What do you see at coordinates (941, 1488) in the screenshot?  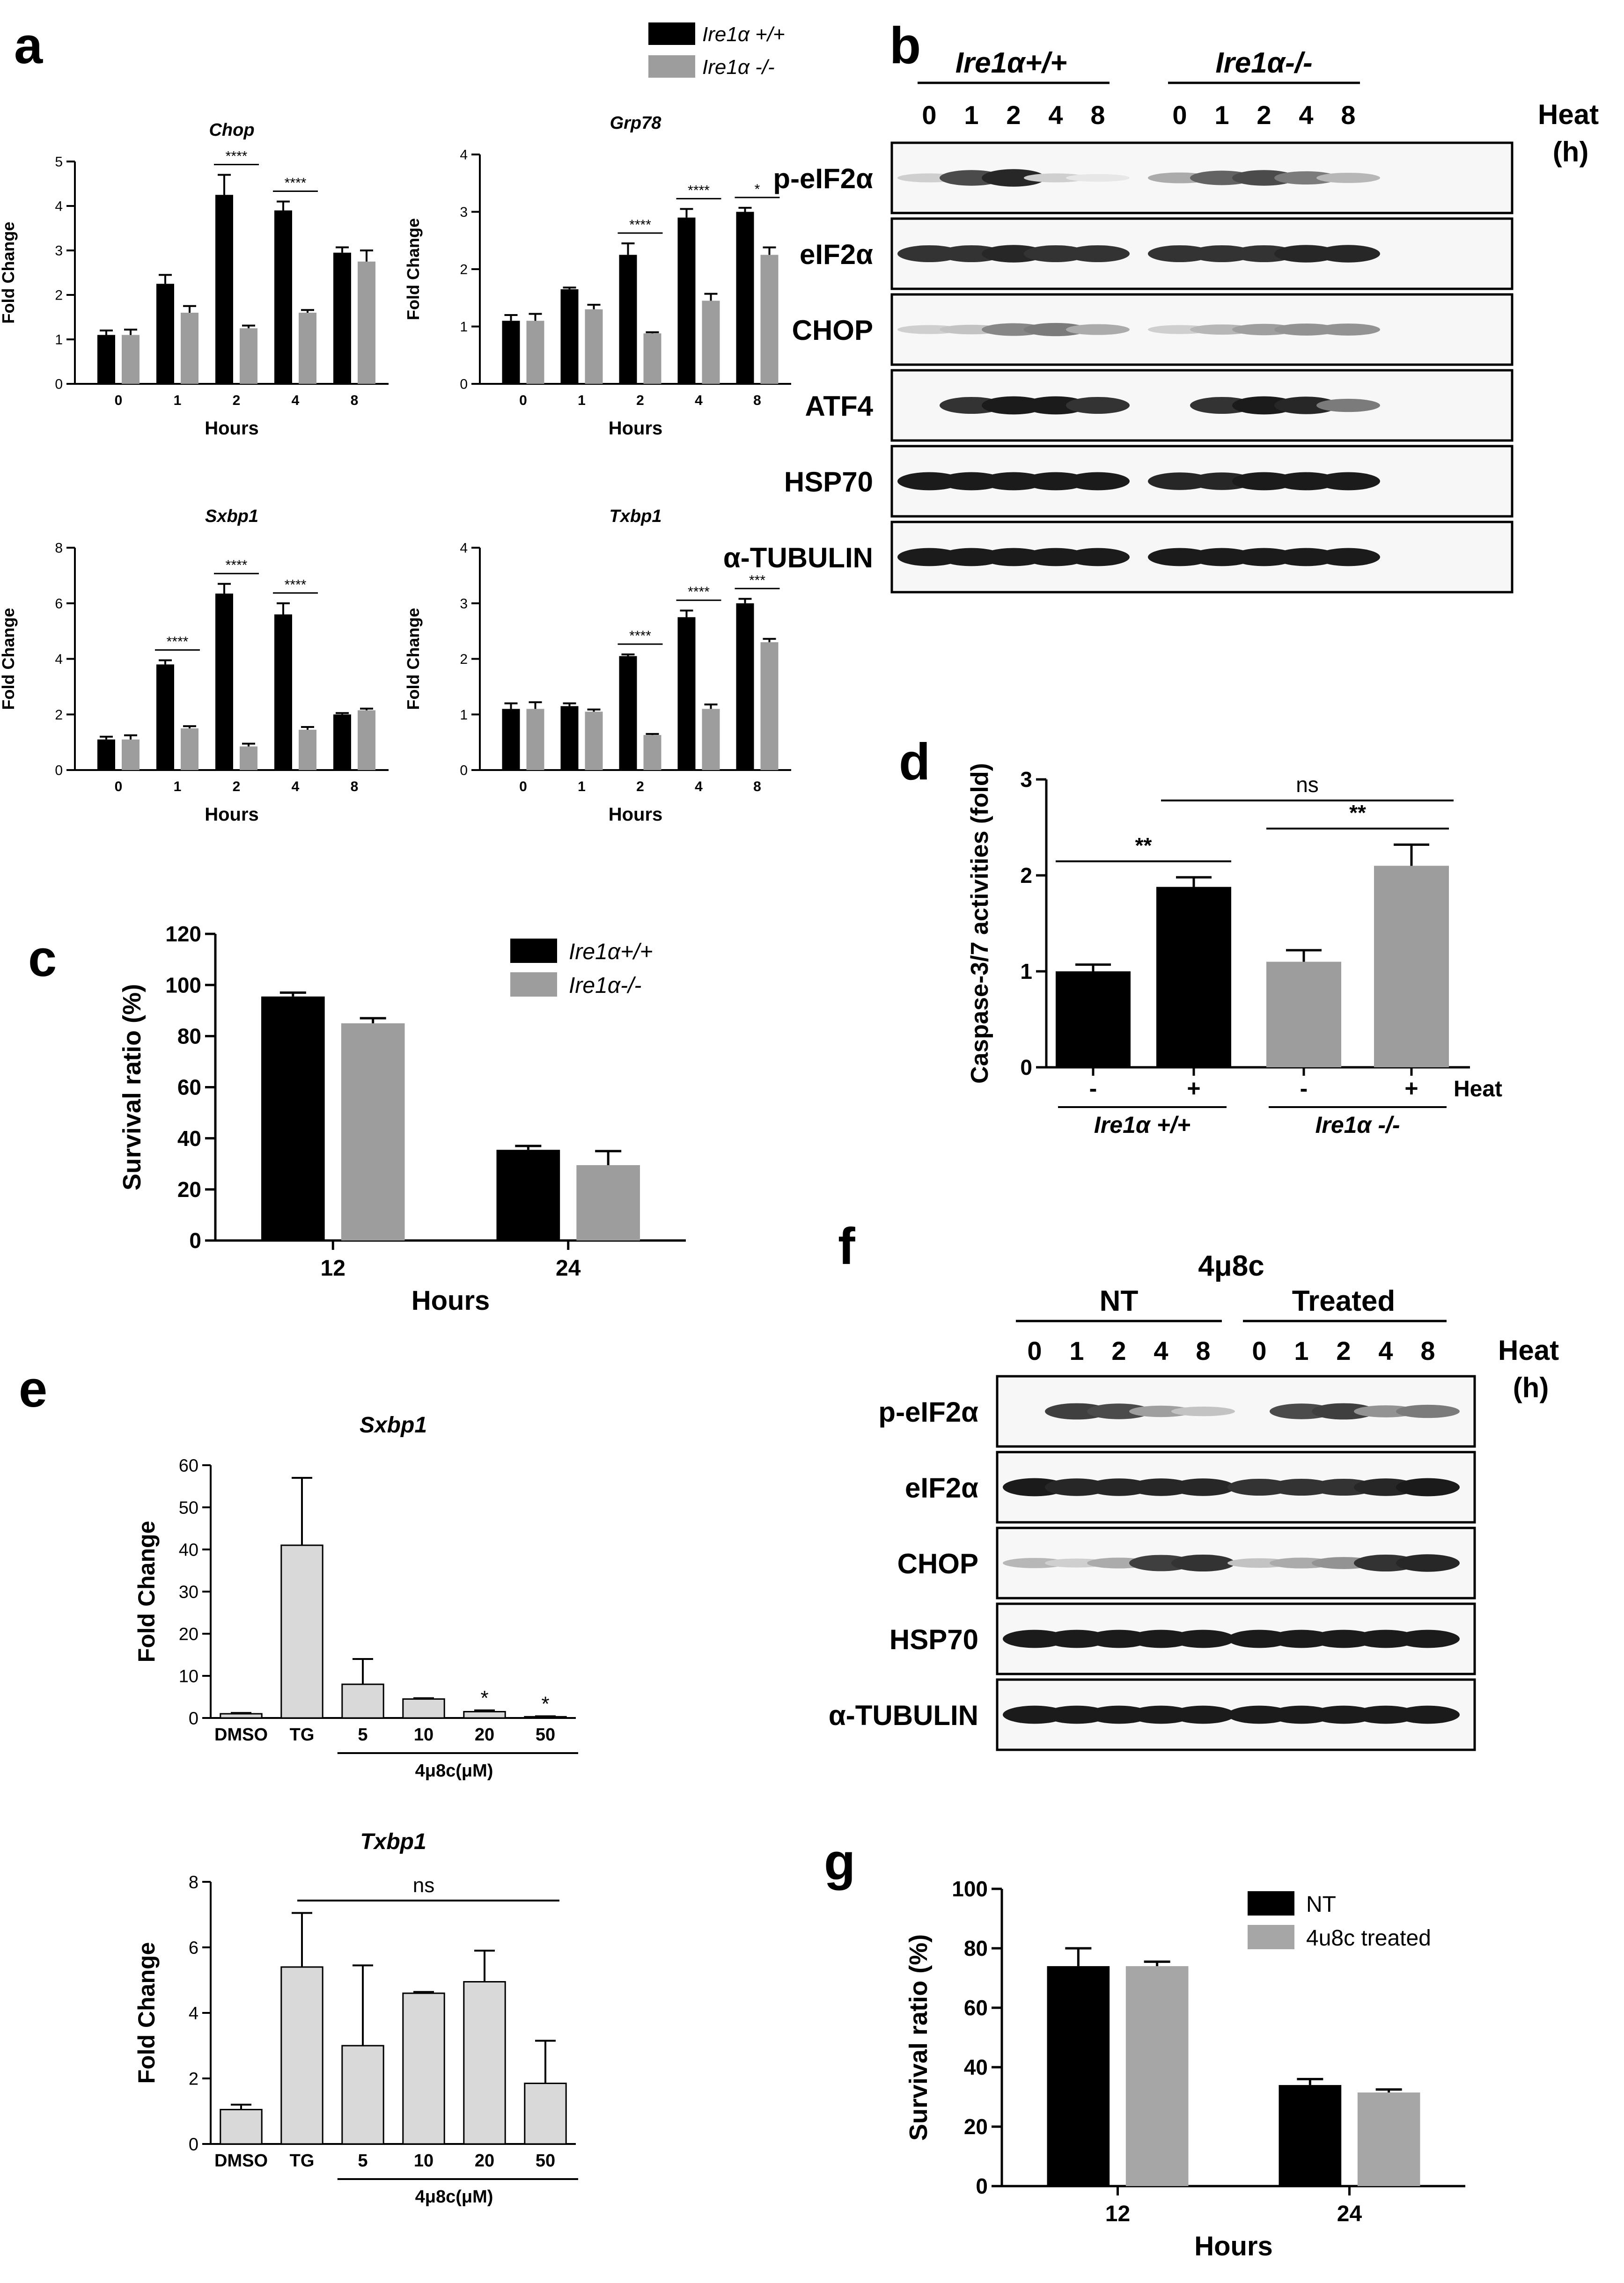 I see `blot-row-label: eIF2α` at bounding box center [941, 1488].